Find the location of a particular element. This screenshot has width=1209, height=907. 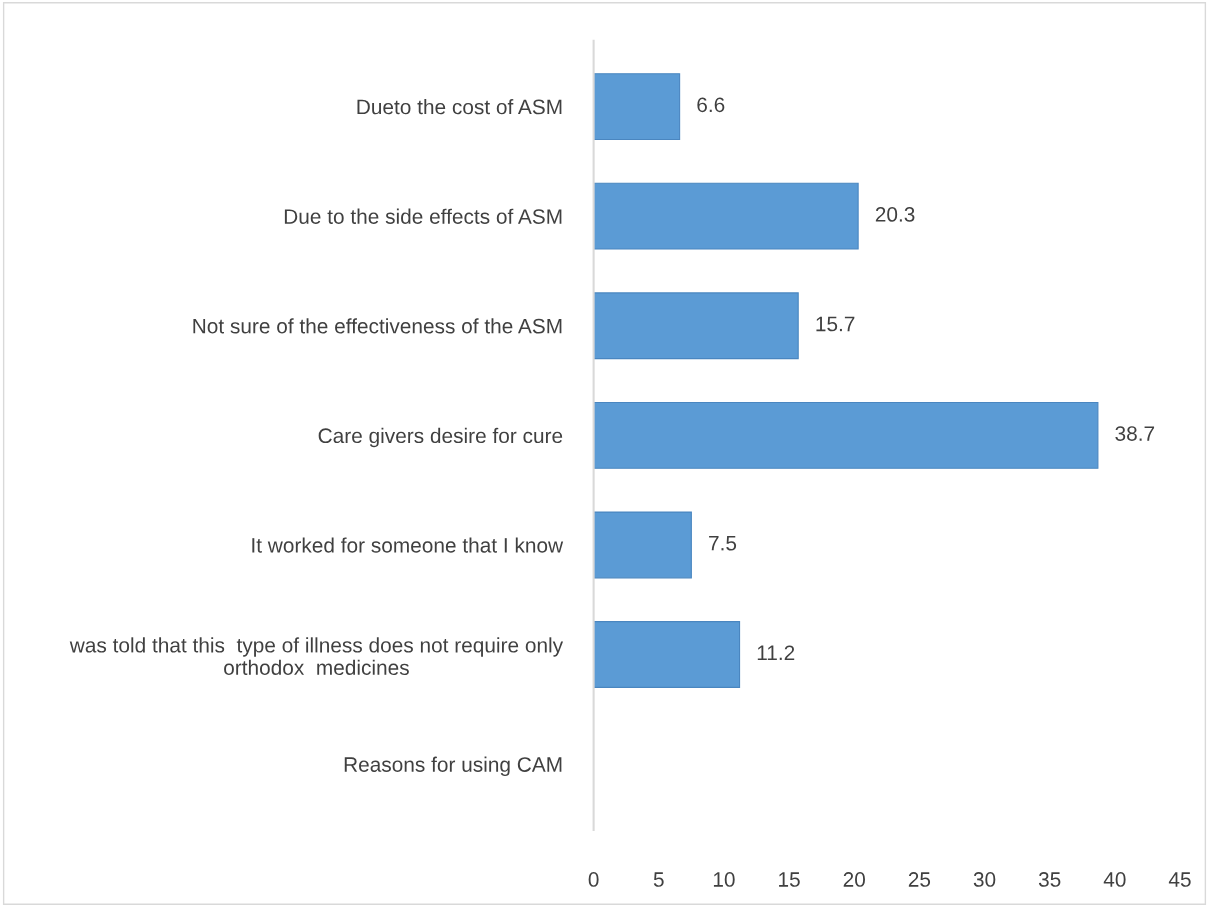

y-tick-label: Reasons for using CAM is located at coordinates (453, 766).